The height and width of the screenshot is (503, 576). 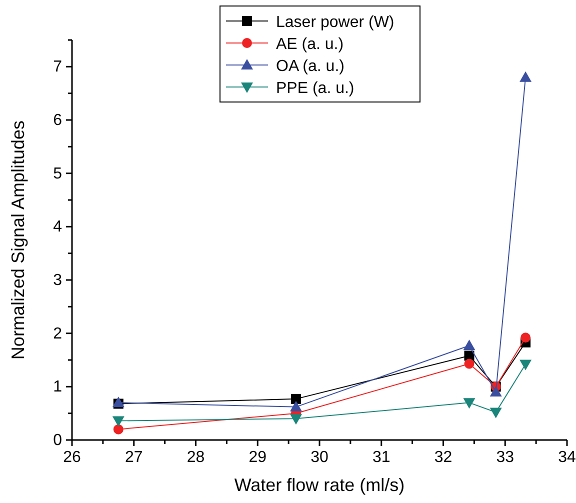 What do you see at coordinates (72, 457) in the screenshot?
I see `x-tick-label: 26` at bounding box center [72, 457].